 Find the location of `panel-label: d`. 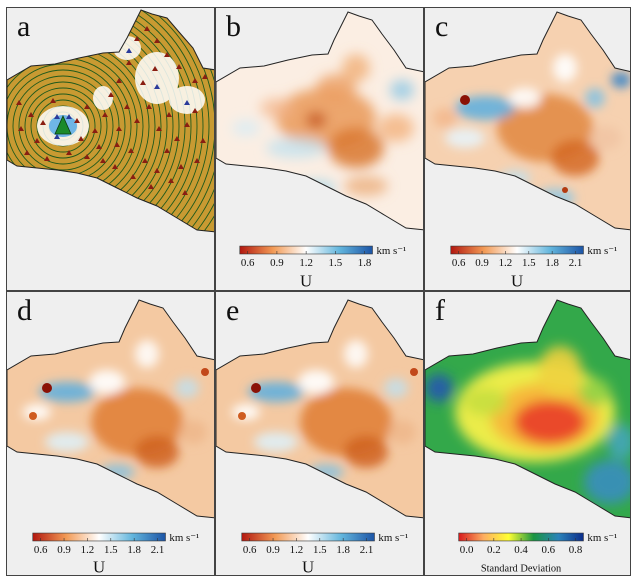

panel-label: d is located at coordinates (24, 310).